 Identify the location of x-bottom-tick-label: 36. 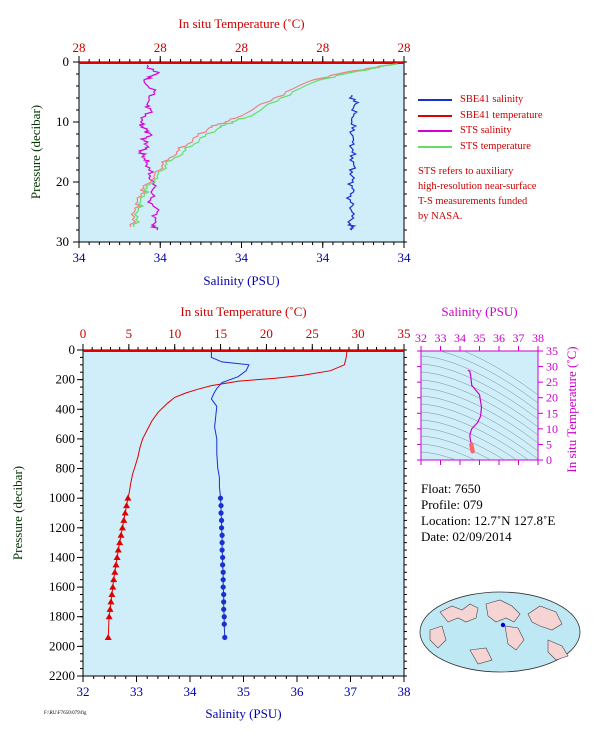
(298, 691).